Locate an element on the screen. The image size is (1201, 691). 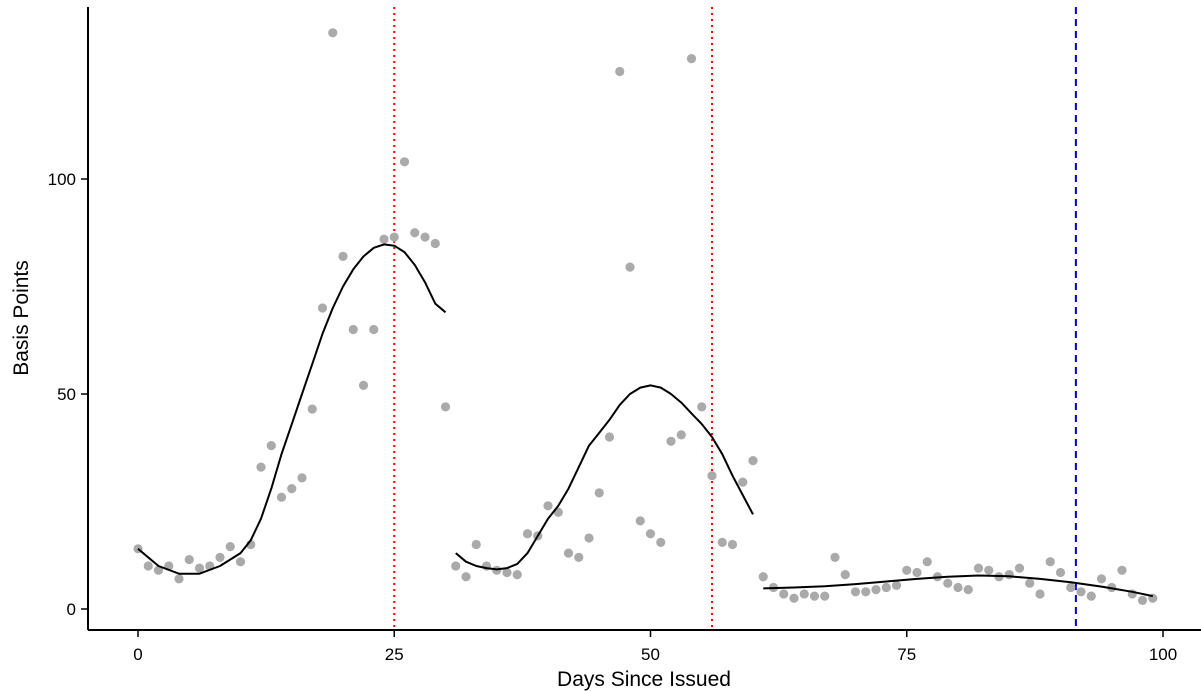
x-tick-label: 75 is located at coordinates (906, 654).